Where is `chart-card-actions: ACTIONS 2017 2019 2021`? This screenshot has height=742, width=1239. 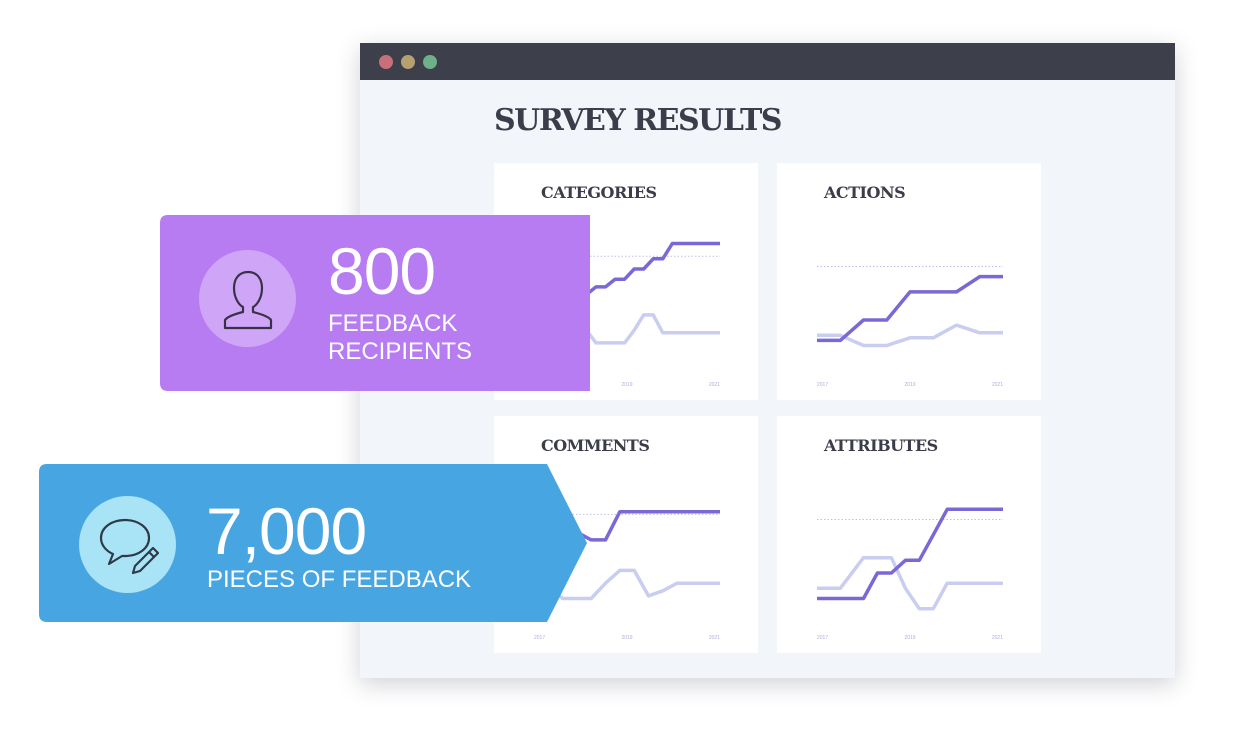 chart-card-actions: ACTIONS 2017 2019 2021 is located at coordinates (909, 281).